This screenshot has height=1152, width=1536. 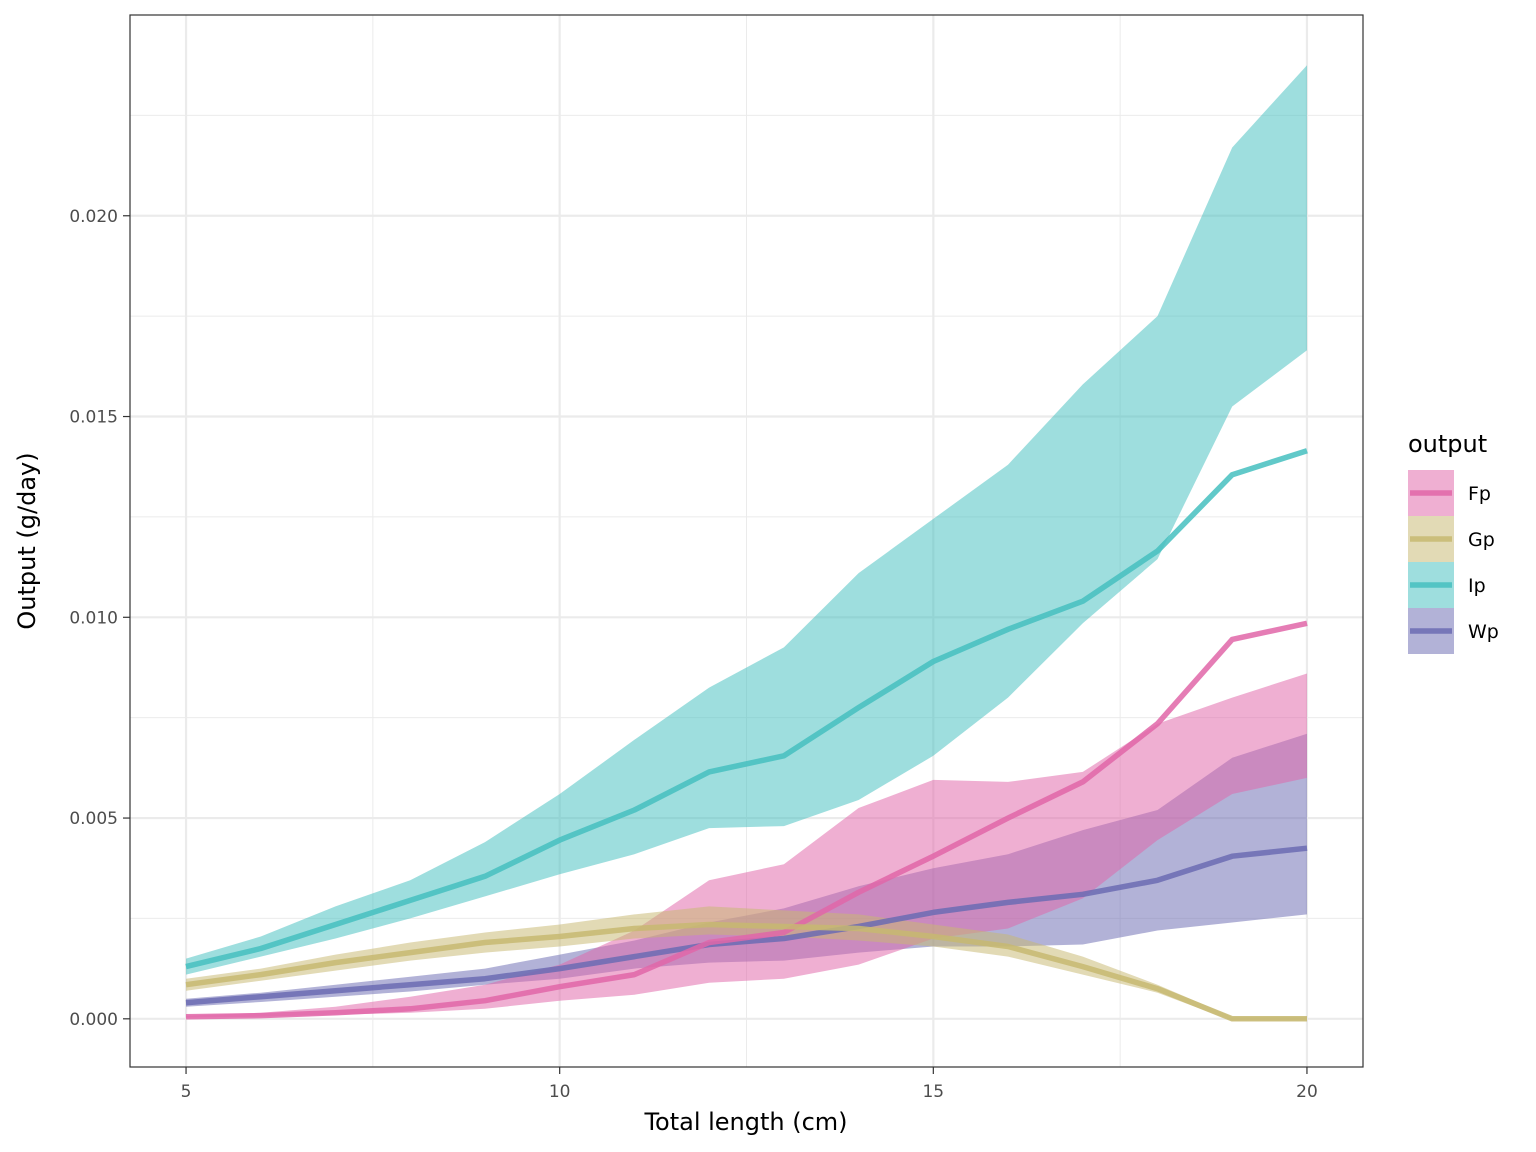 What do you see at coordinates (93, 217) in the screenshot?
I see `y-tick-label: 0.020` at bounding box center [93, 217].